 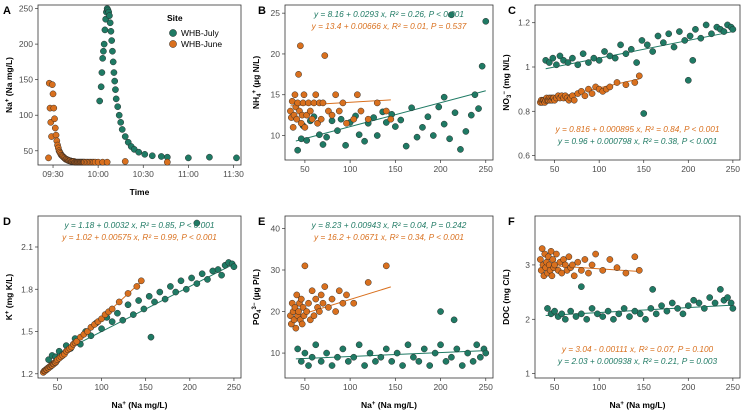 I want to click on y-tick-label: 40, so click(x=276, y=228).